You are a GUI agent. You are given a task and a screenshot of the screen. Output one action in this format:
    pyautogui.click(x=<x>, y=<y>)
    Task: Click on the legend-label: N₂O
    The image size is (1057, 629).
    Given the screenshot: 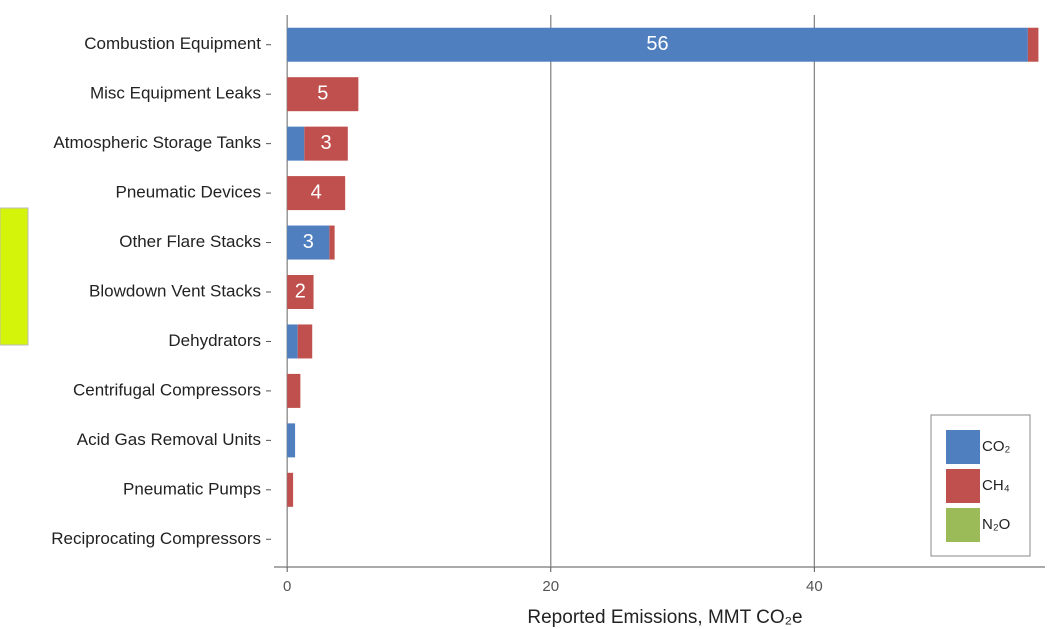 What is the action you would take?
    pyautogui.click(x=996, y=524)
    